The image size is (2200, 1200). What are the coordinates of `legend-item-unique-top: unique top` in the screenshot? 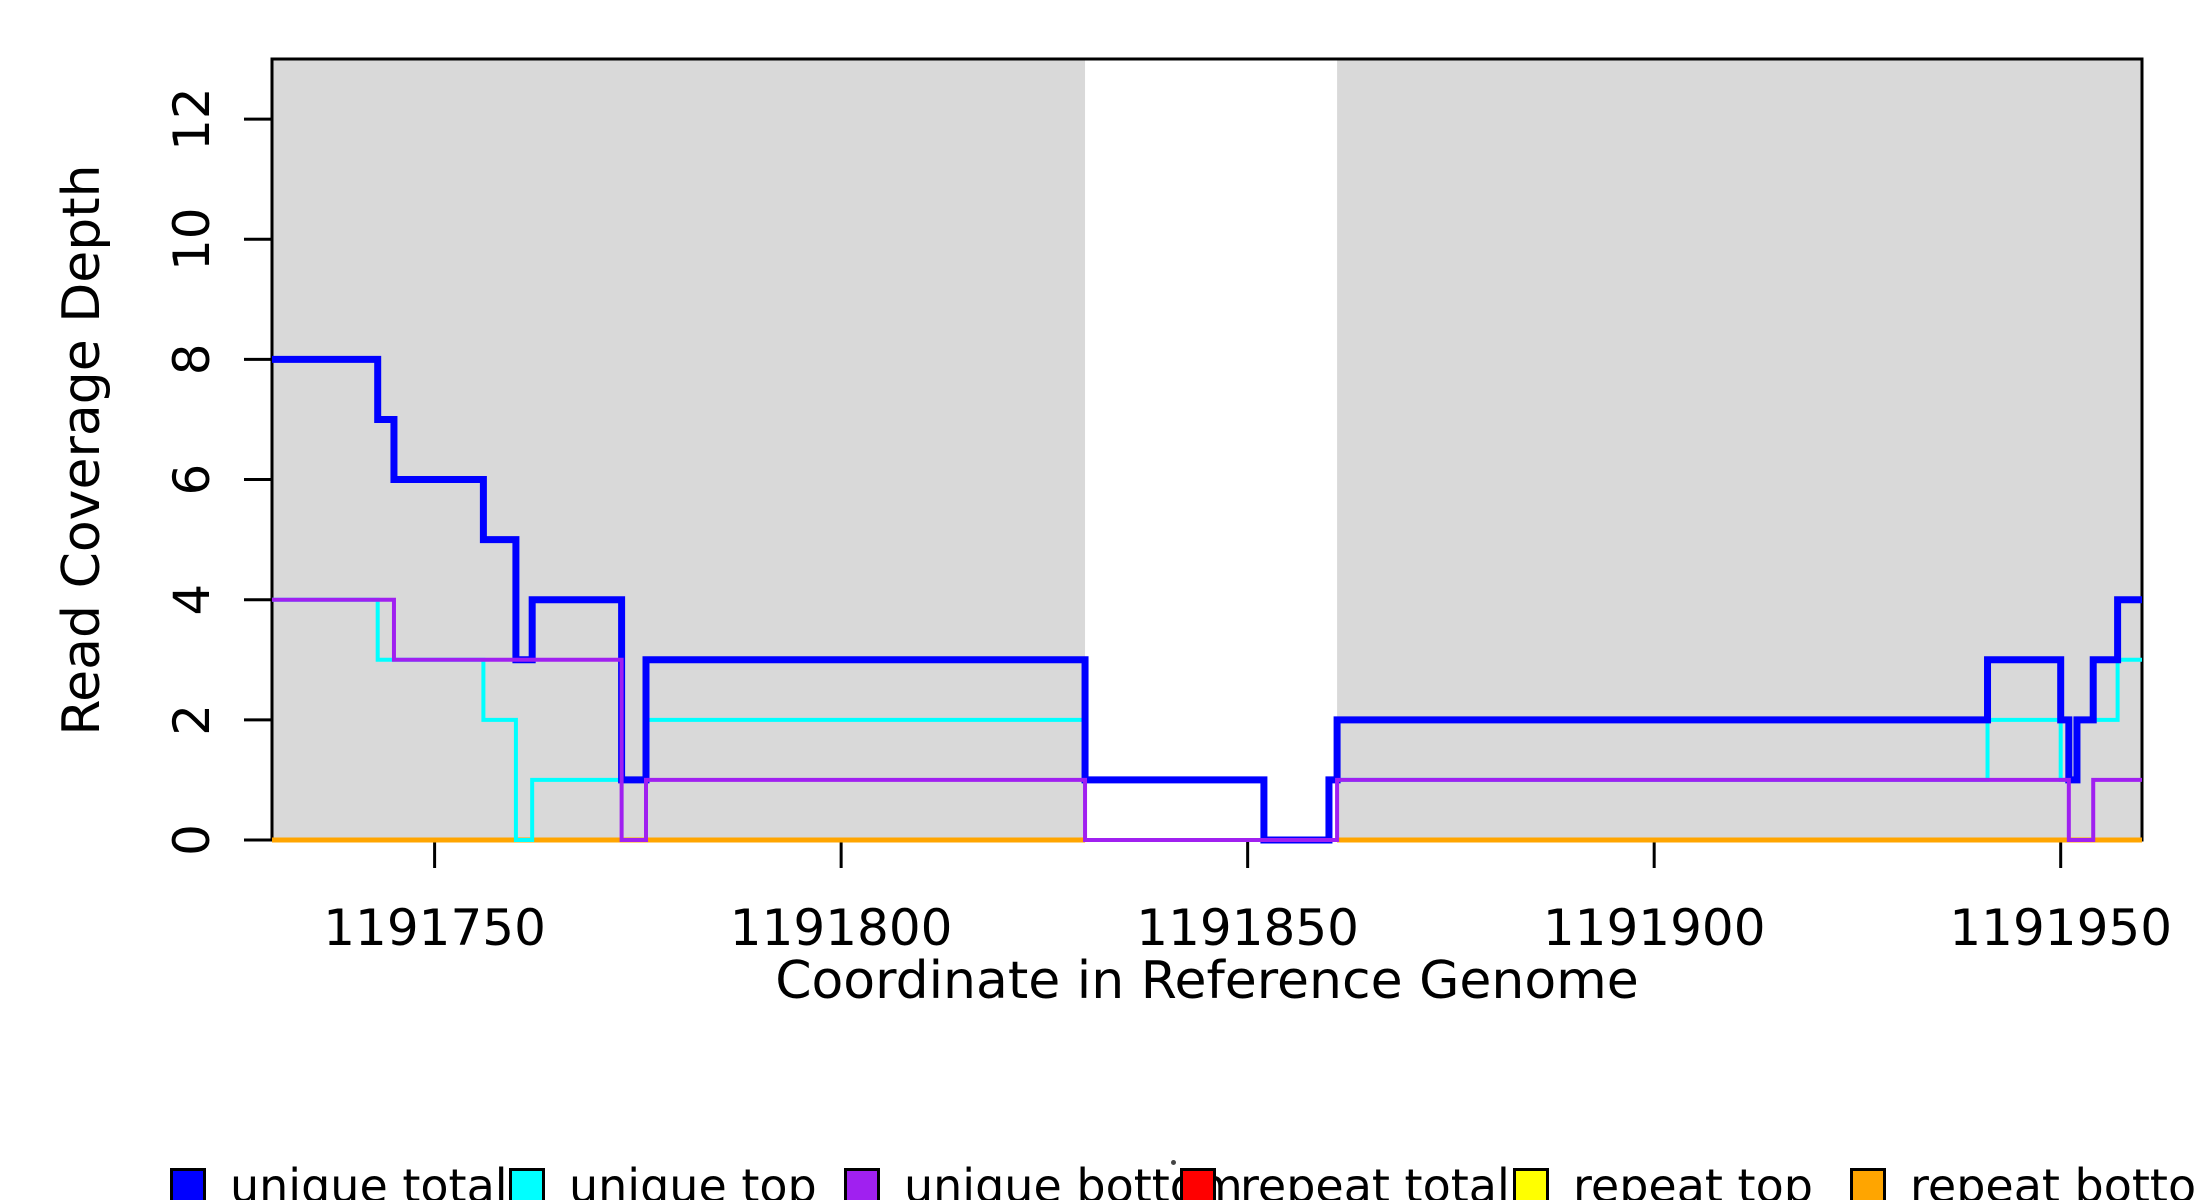 It's located at (663, 1179).